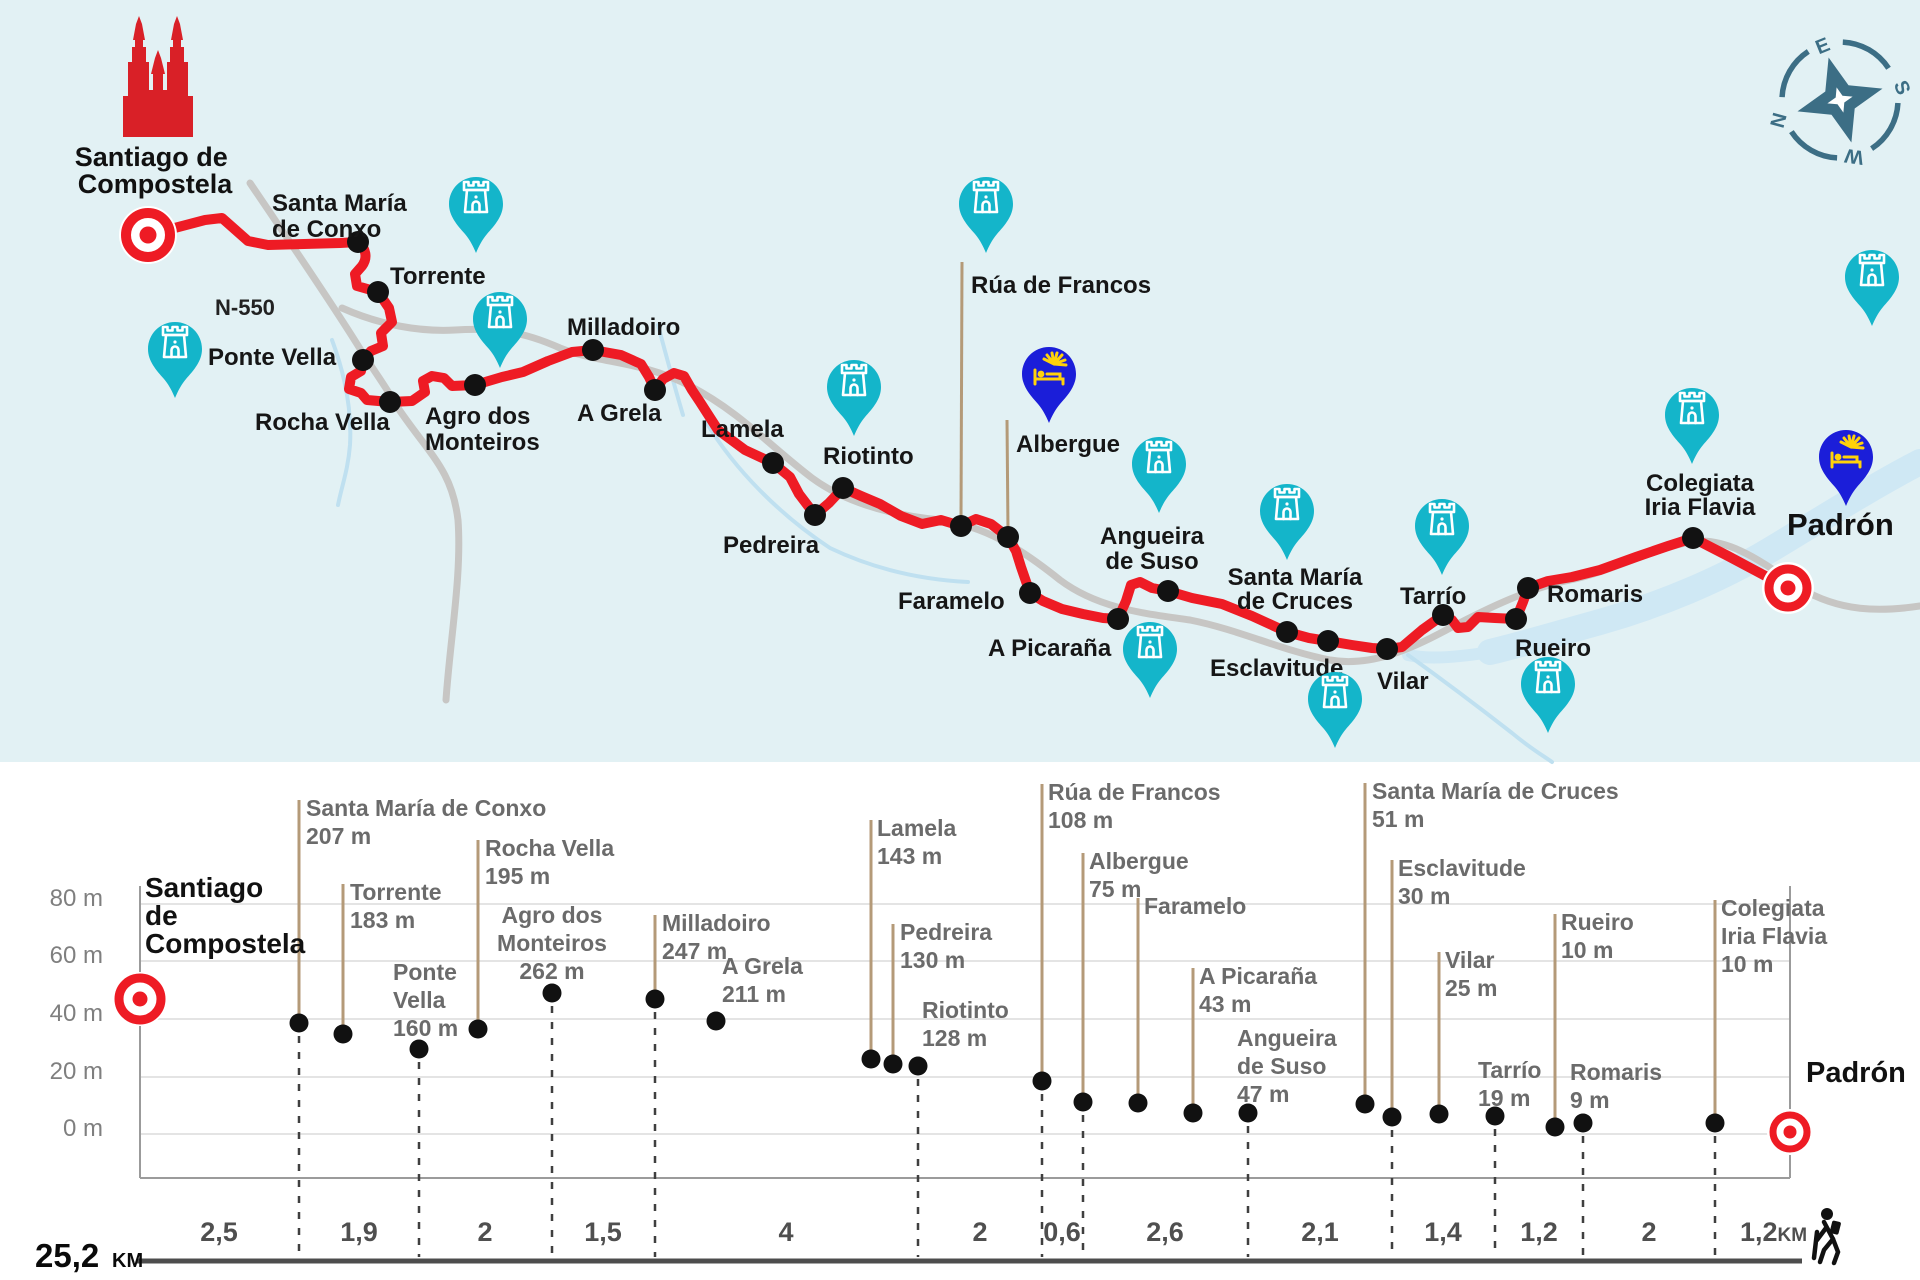 The height and width of the screenshot is (1280, 1920). I want to click on ytick-40m: 40 m, so click(76, 1013).